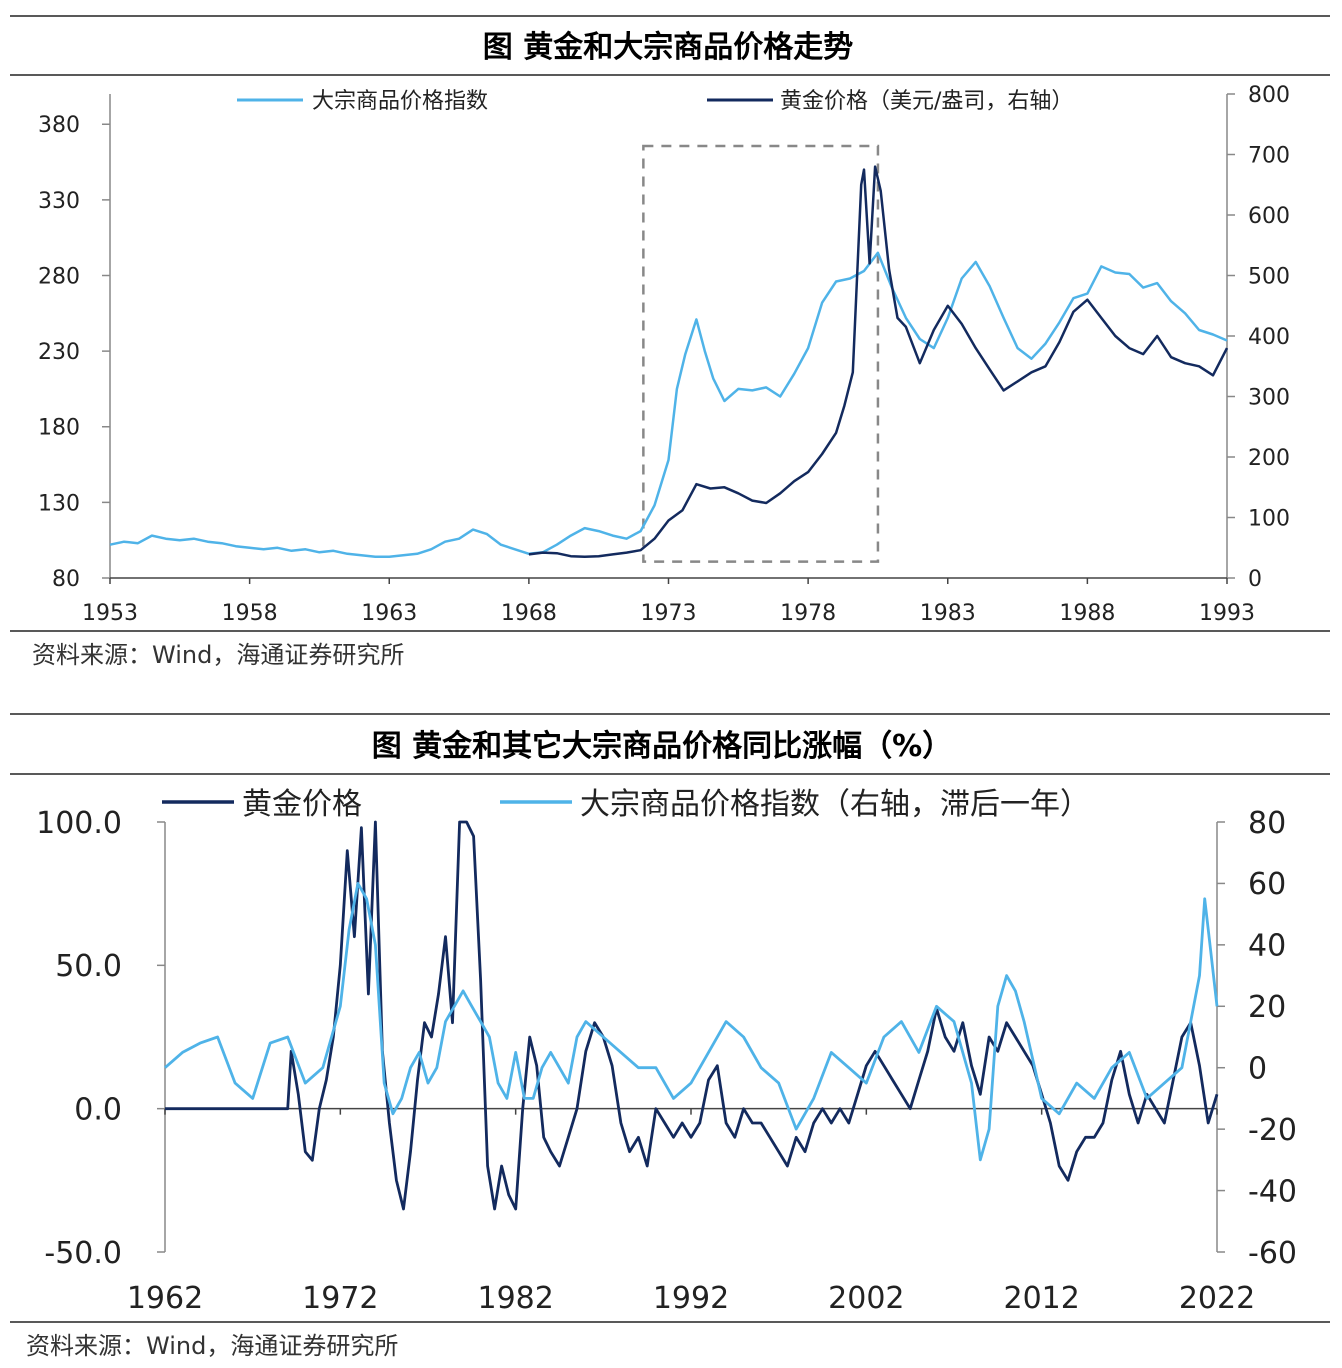 Image resolution: width=1342 pixels, height=1368 pixels. Describe the element at coordinates (1269, 155) in the screenshot. I see `right-tick-label: 700` at that location.